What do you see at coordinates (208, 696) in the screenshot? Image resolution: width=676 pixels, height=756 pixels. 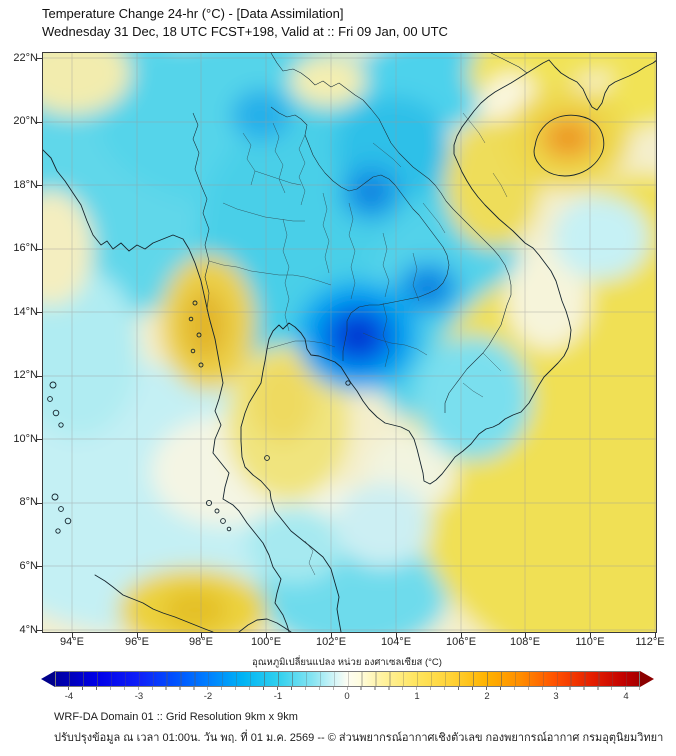 I see `colorbar-tick-label: -2` at bounding box center [208, 696].